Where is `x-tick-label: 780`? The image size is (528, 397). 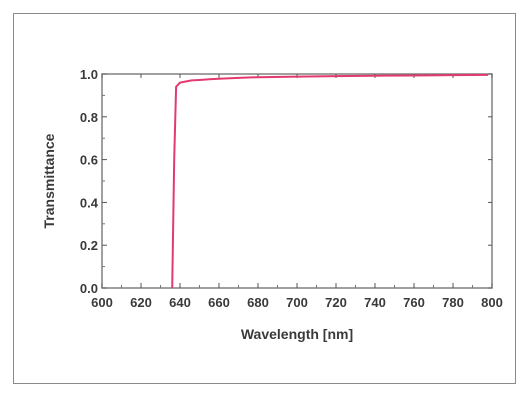
x-tick-label: 780 is located at coordinates (453, 302).